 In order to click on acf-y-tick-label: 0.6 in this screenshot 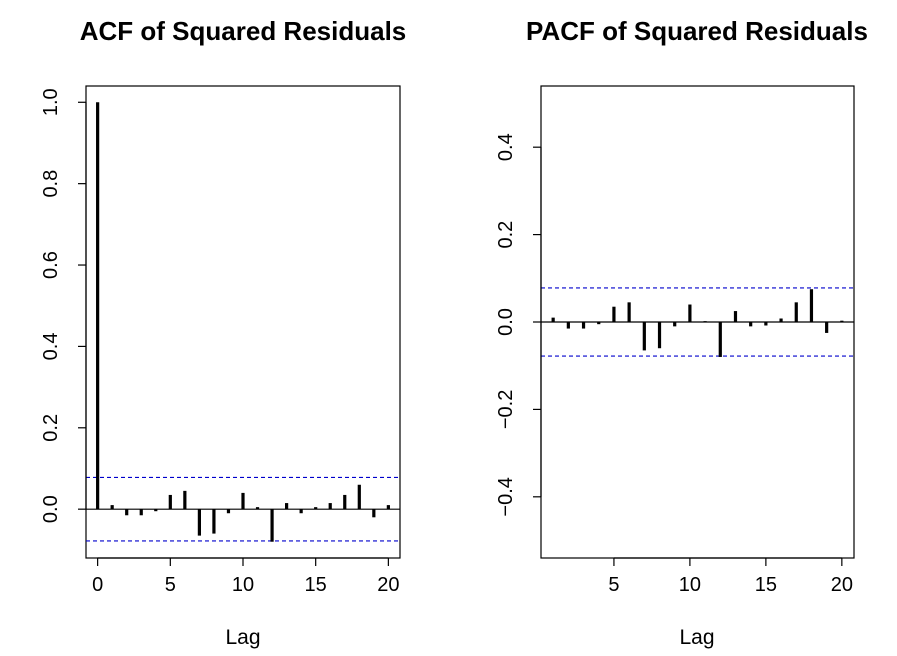, I will do `click(51, 265)`.